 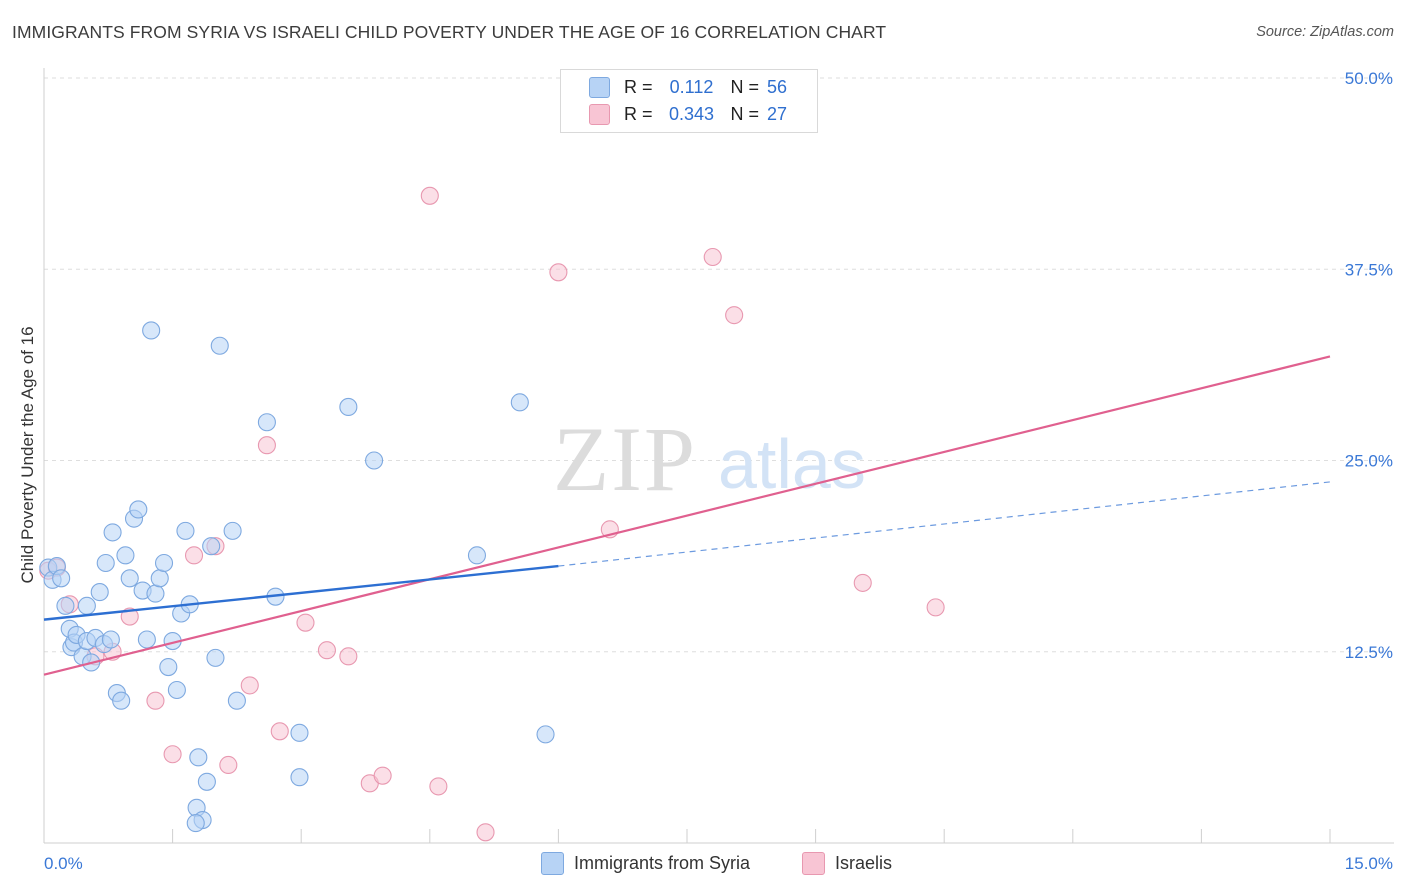 I want to click on y-axis-label: Child Poverty Under the Age of 16, so click(x=27, y=455).